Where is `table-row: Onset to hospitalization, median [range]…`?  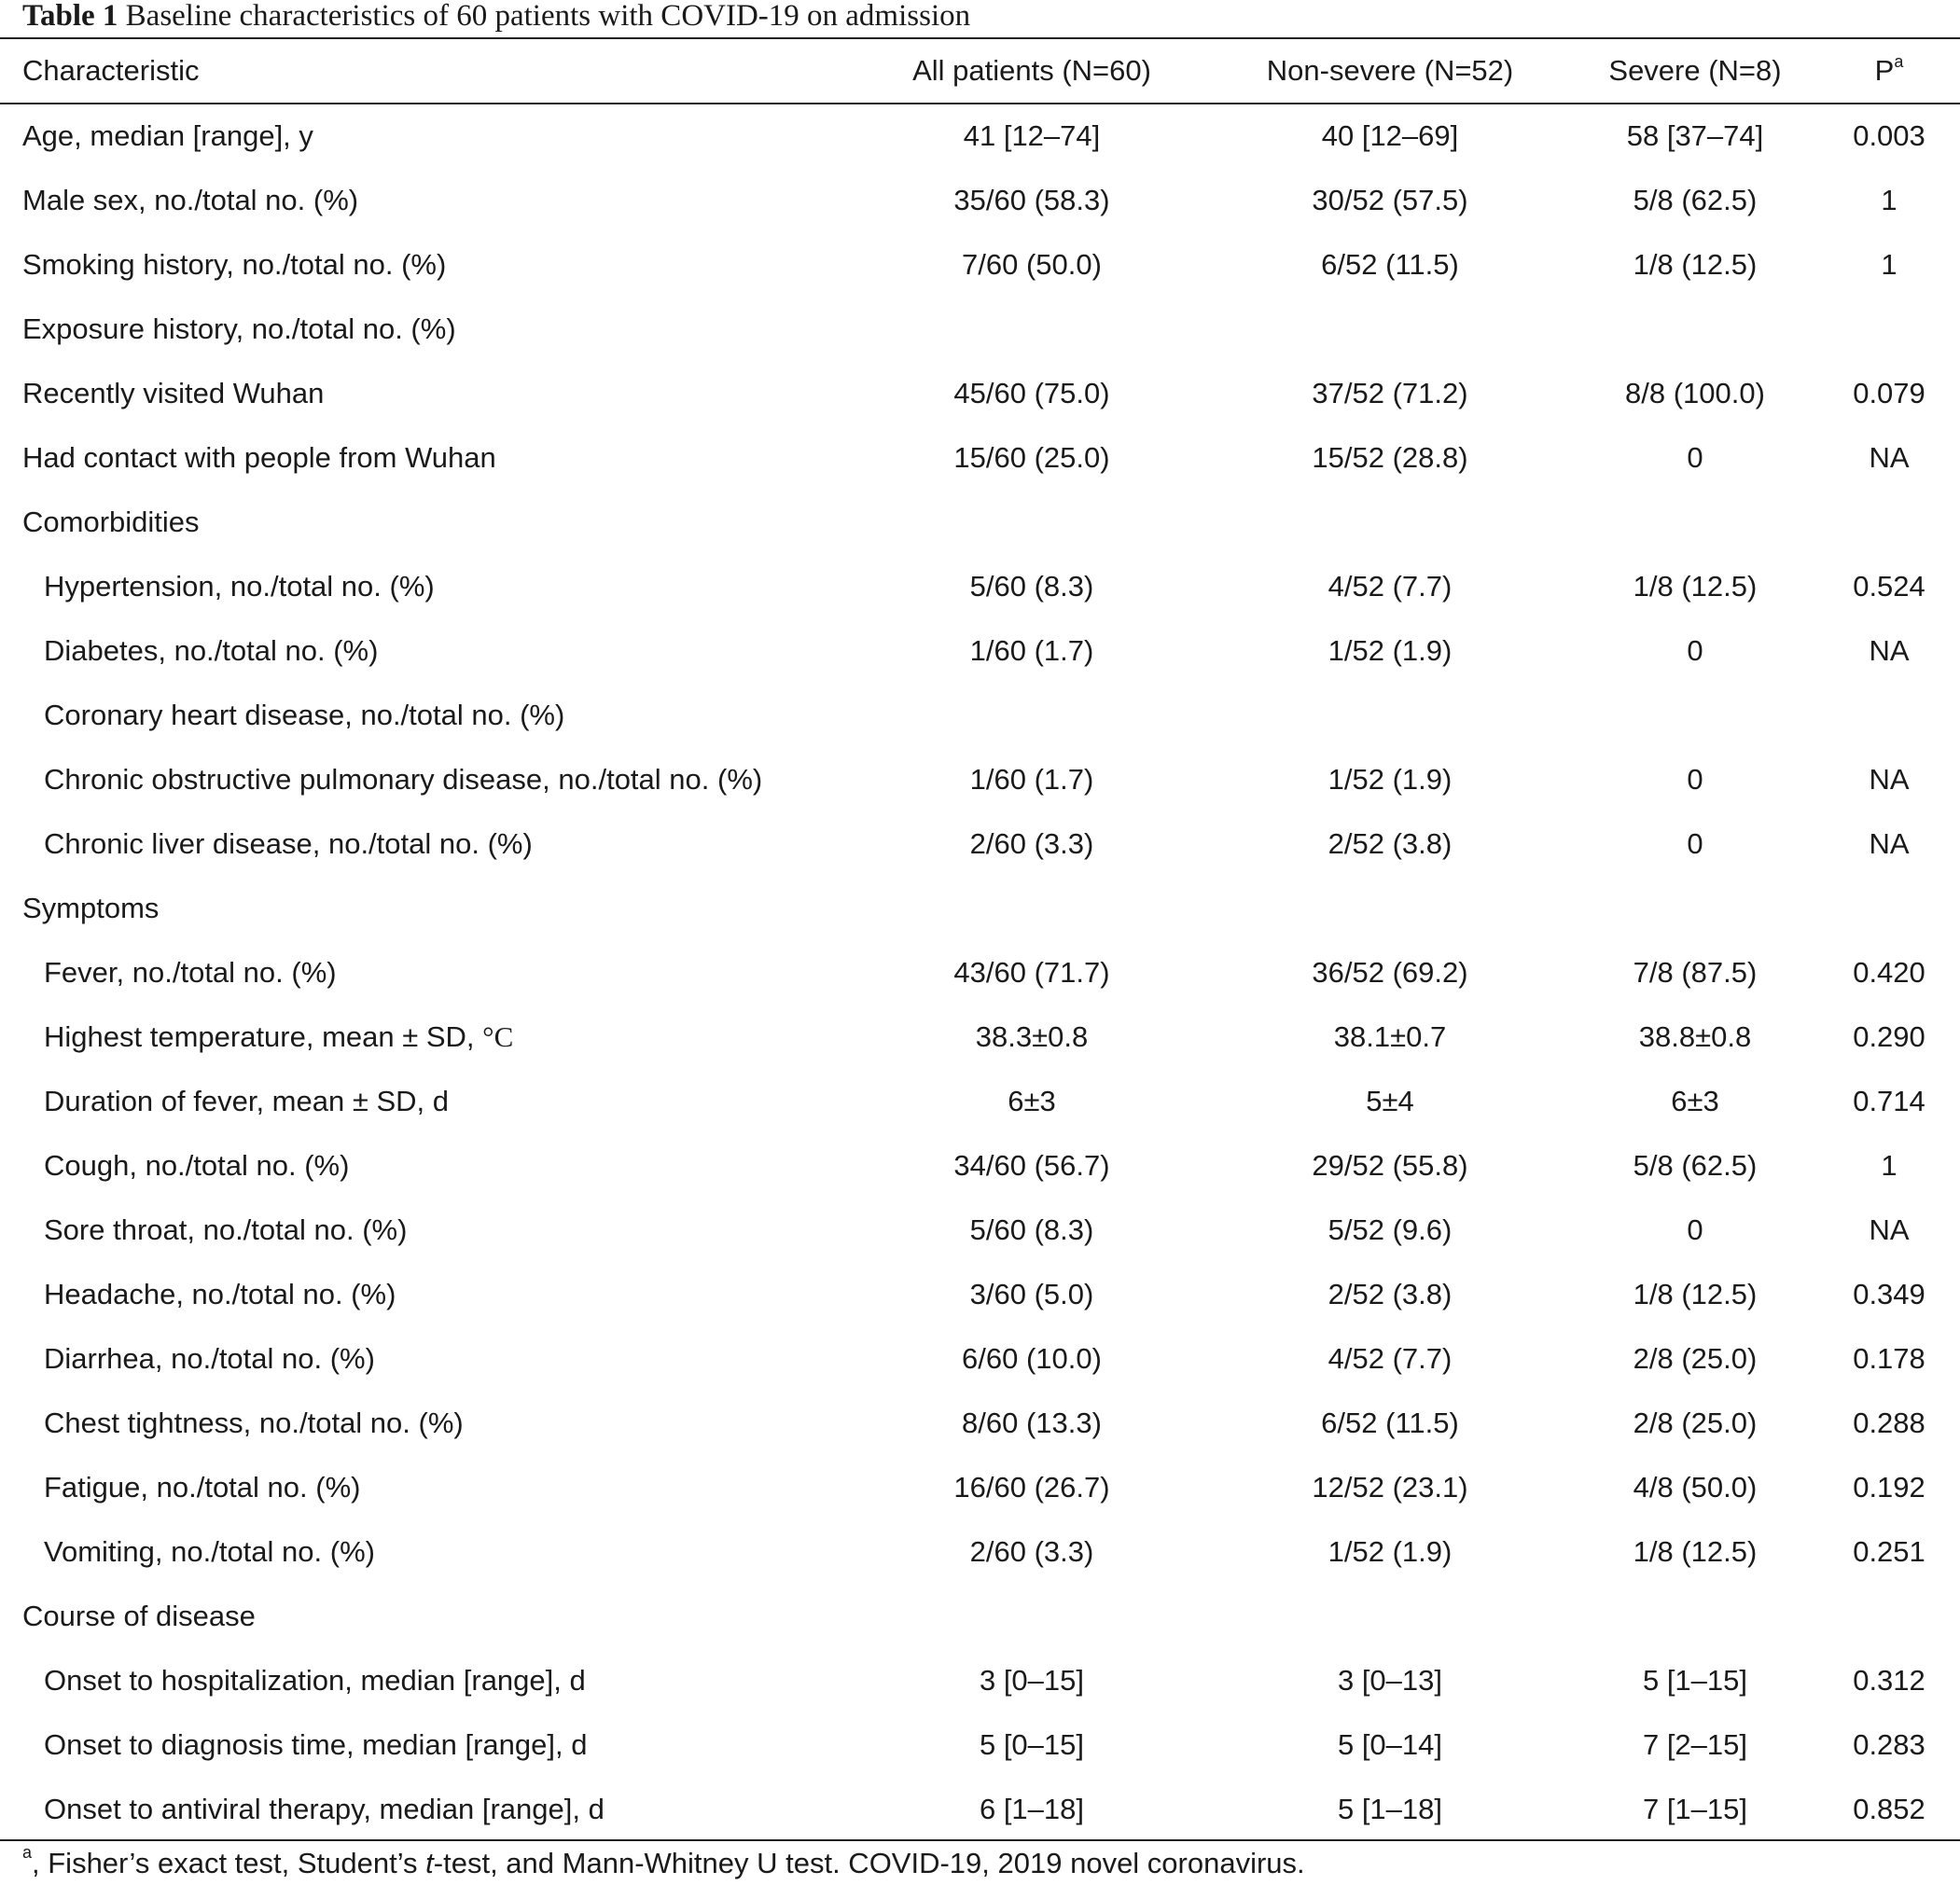
table-row: Onset to hospitalization, median [range]… is located at coordinates (980, 1680).